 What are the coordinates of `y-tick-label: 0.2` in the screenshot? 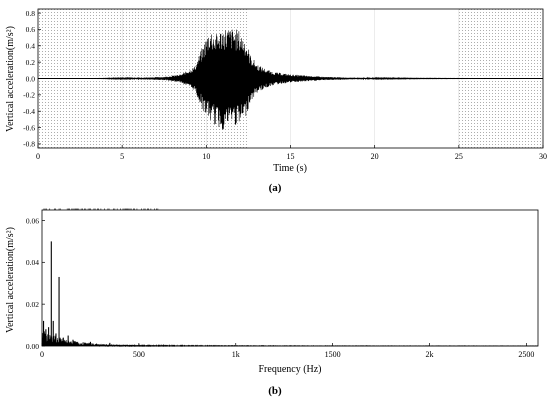 It's located at (31, 62).